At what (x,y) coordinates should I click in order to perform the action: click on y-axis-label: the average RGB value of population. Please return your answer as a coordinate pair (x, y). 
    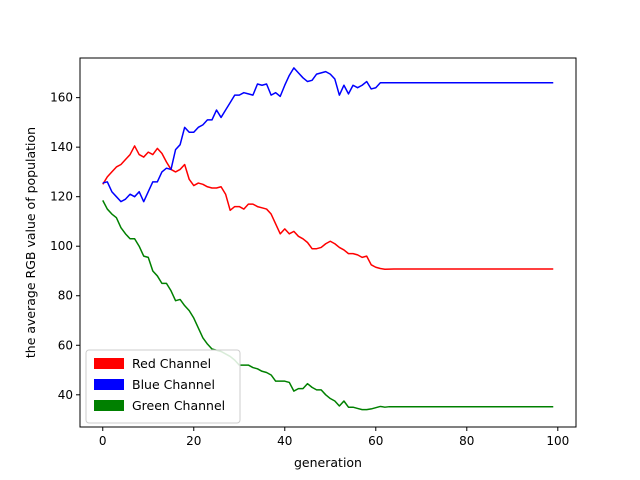
    Looking at the image, I should click on (30, 242).